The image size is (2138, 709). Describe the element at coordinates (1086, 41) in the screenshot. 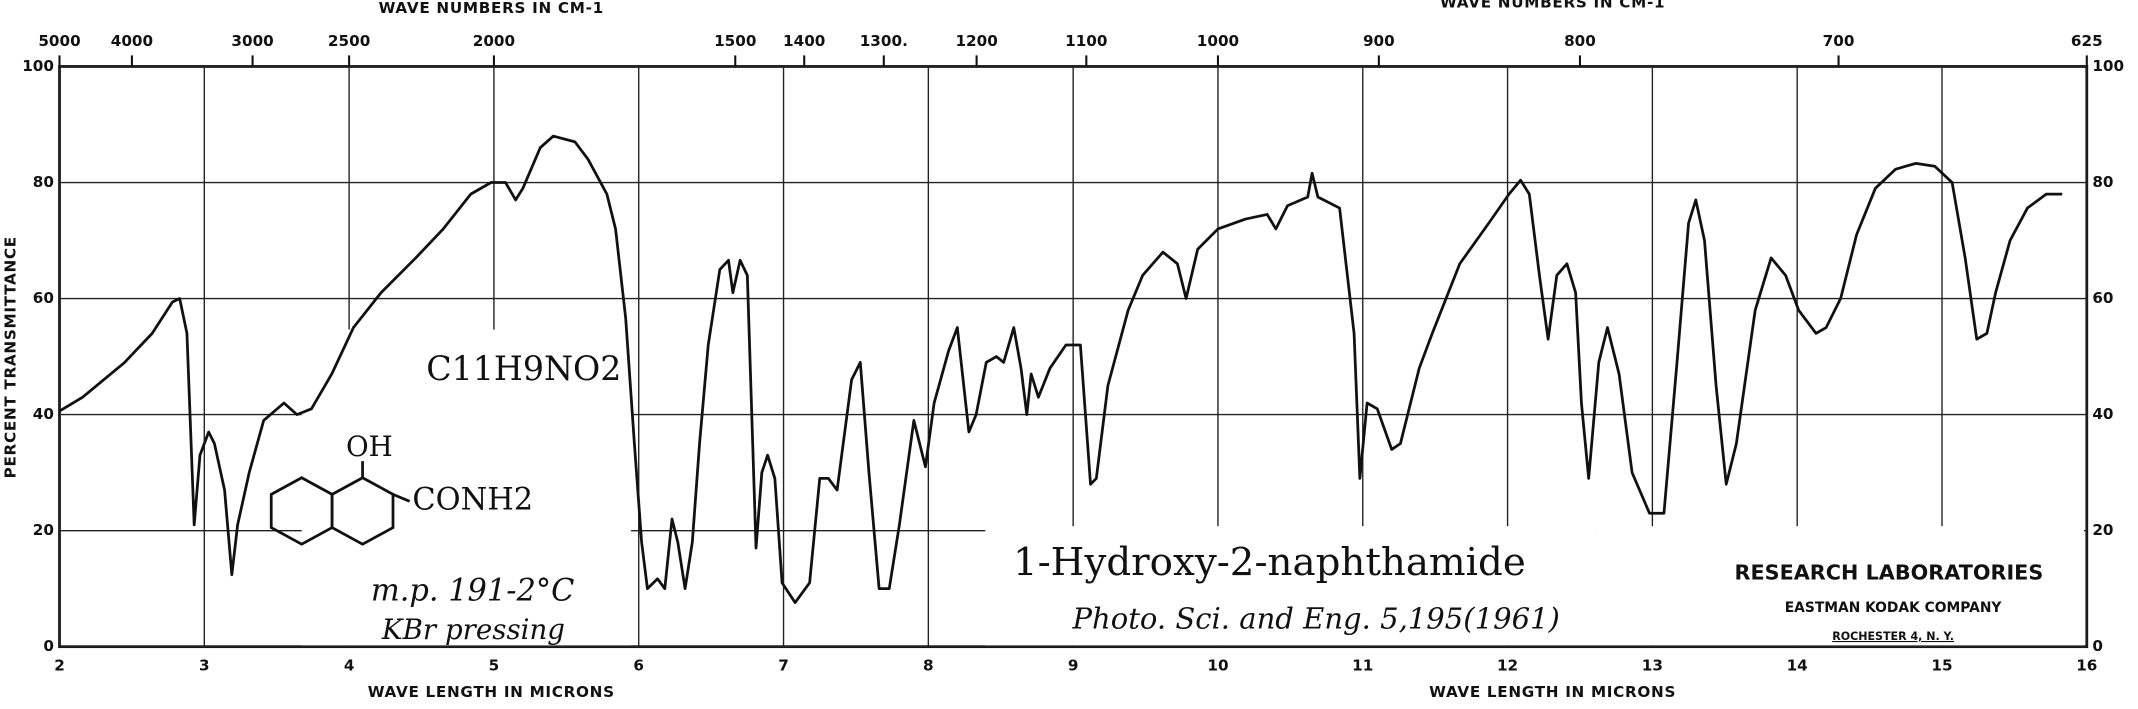

I see `x2-tick-label: 1100` at that location.